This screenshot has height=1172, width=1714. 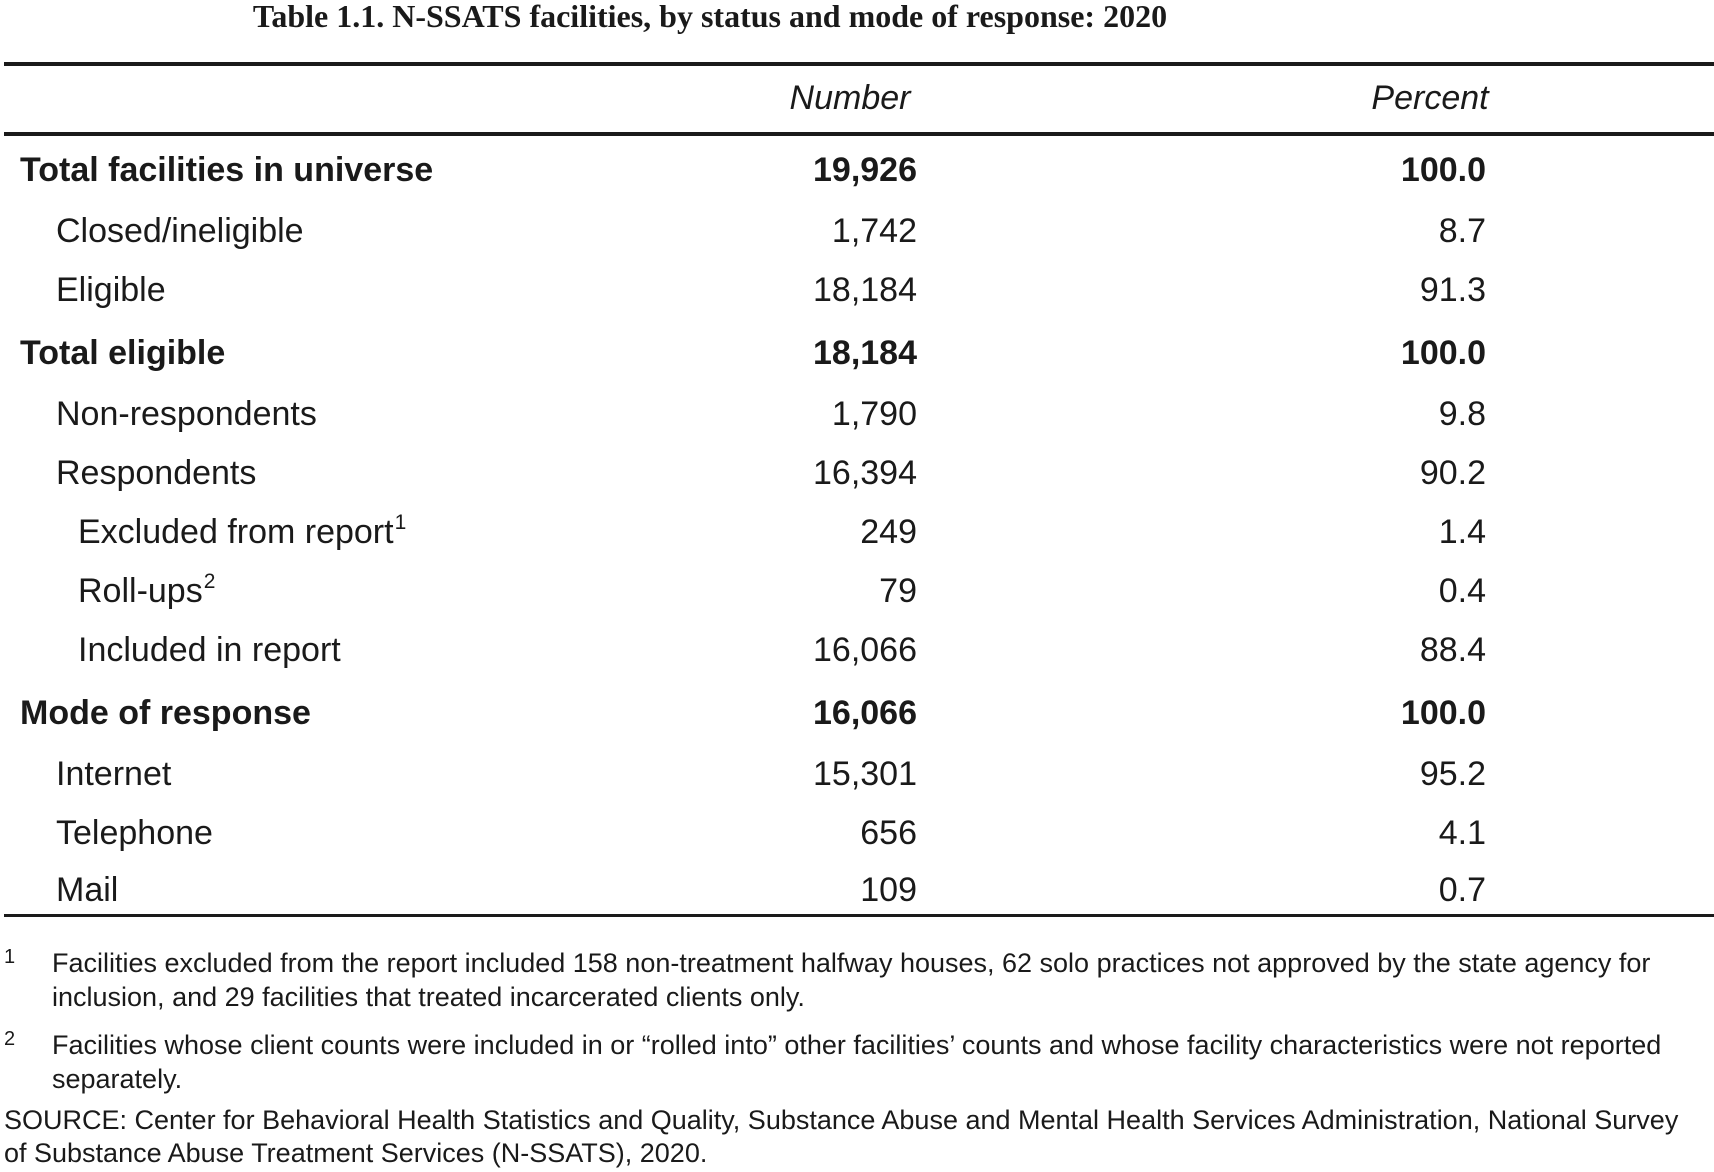 I want to click on row-label: Mail, so click(x=87, y=890).